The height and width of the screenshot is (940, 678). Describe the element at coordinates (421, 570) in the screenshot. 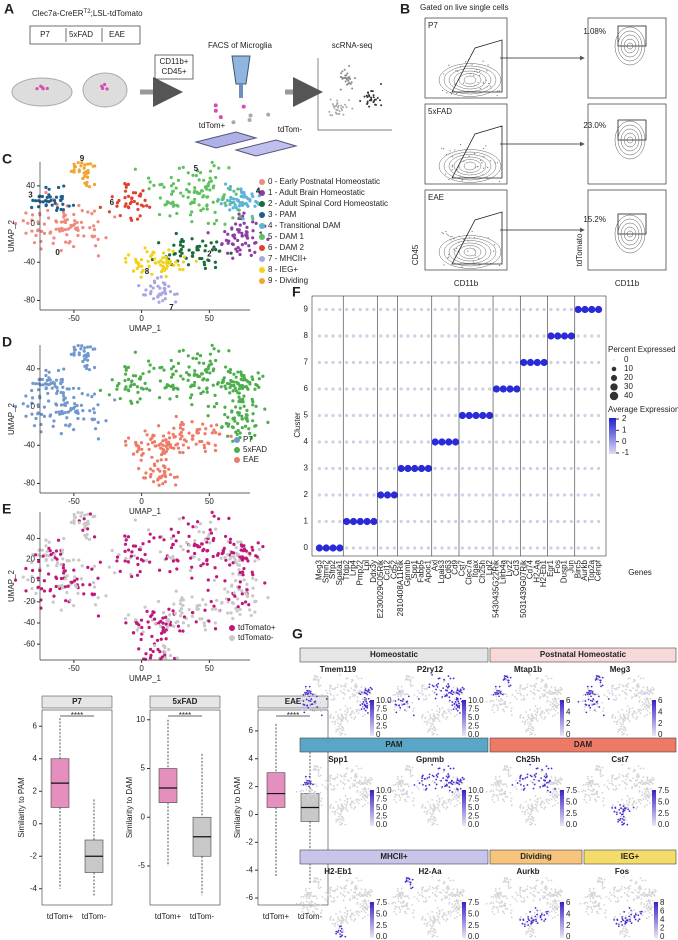

I see `gene-label: Fabp5` at that location.